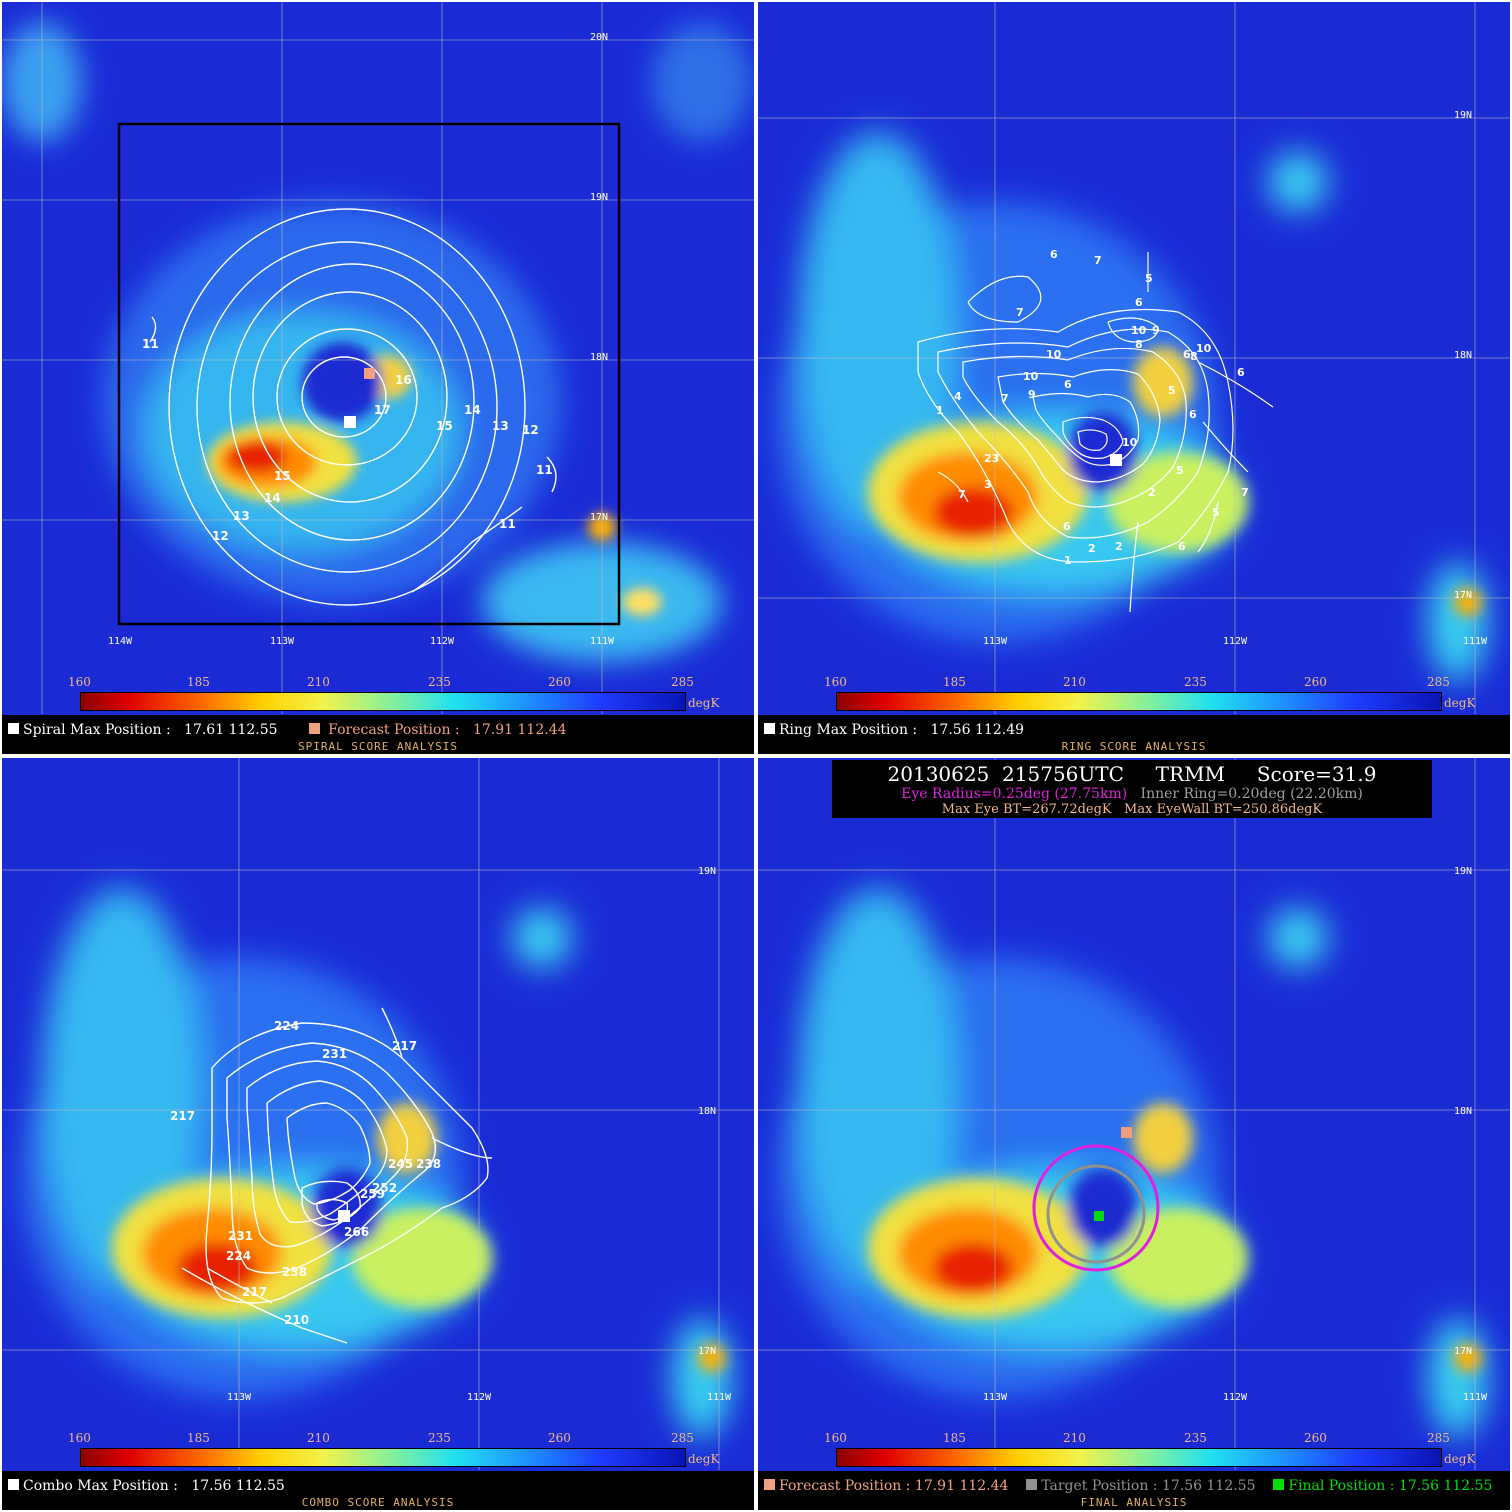 This screenshot has height=1512, width=1512. I want to click on inner-ring-text: Inner Ring=0.20deg (22.20km), so click(1251, 794).